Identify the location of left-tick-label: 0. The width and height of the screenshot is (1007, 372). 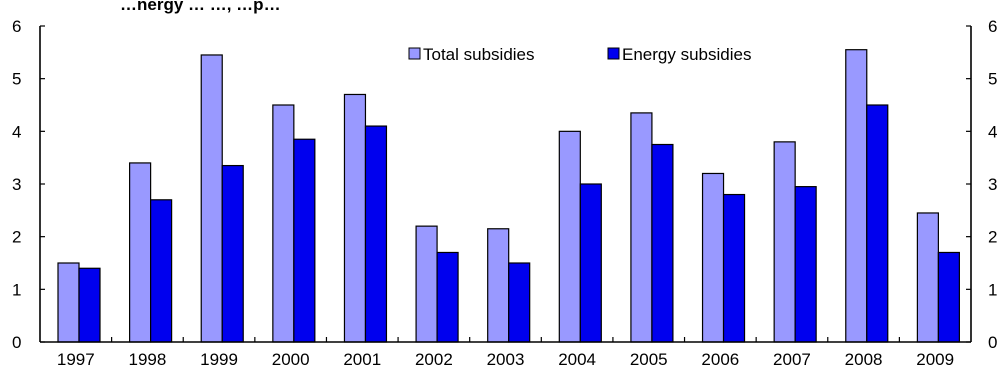
(16, 342).